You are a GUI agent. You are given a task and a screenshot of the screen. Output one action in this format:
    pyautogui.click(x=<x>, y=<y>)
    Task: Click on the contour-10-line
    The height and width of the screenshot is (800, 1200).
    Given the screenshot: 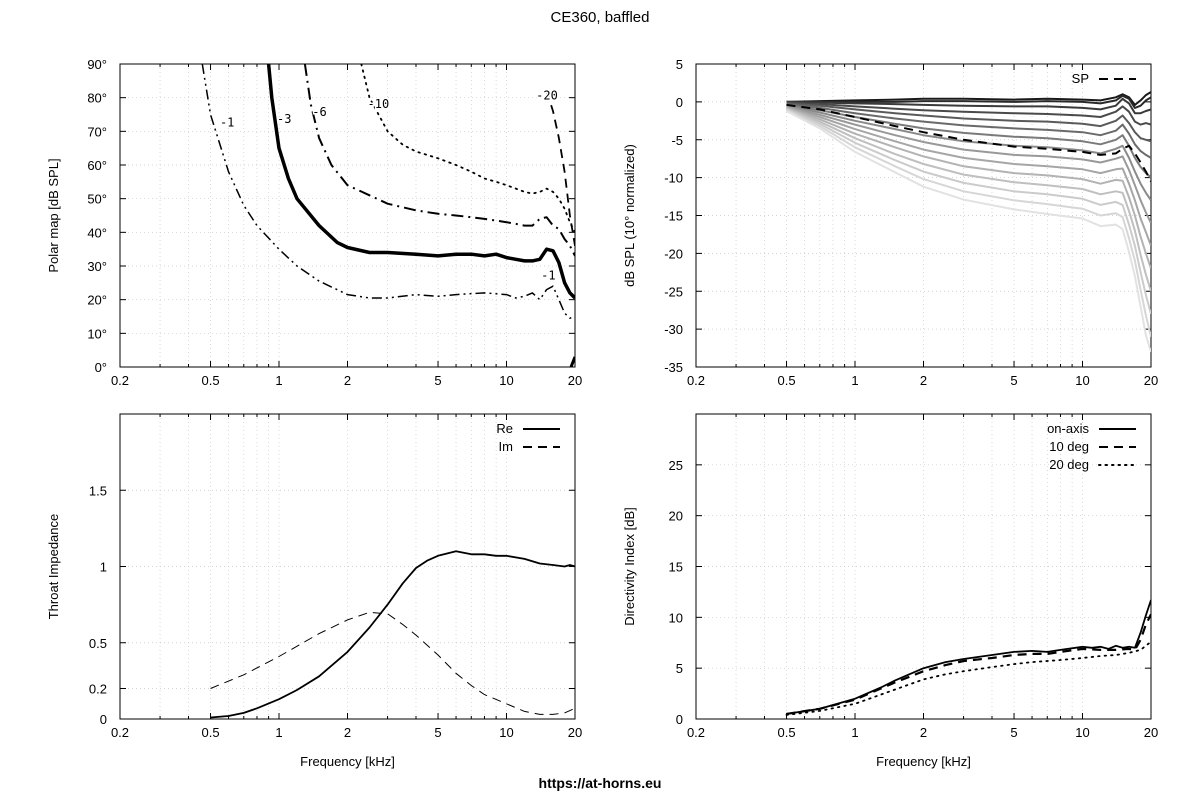 What is the action you would take?
    pyautogui.click(x=467, y=149)
    